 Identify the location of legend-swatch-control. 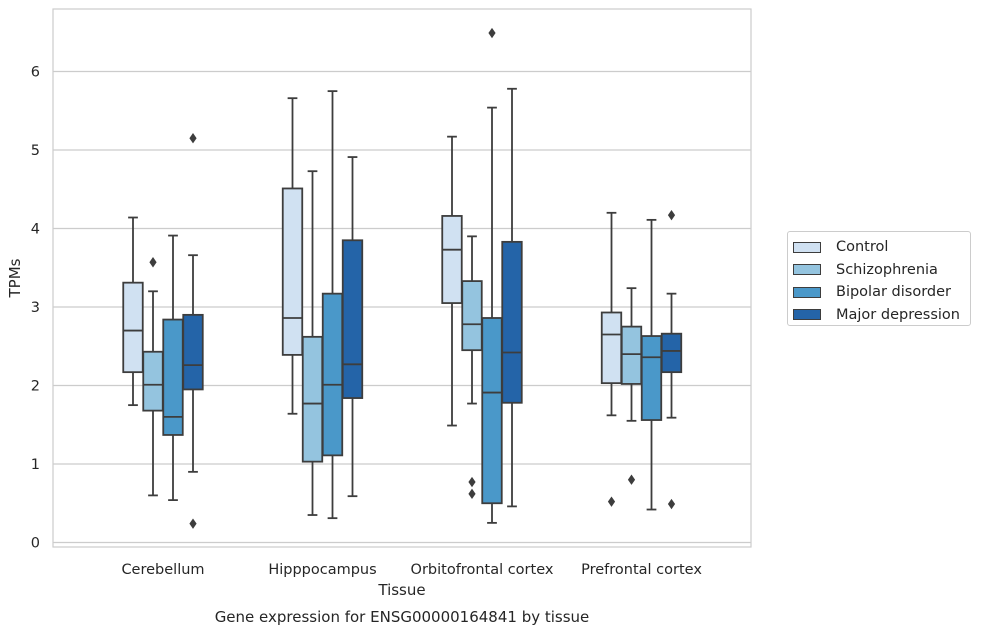
(807, 247).